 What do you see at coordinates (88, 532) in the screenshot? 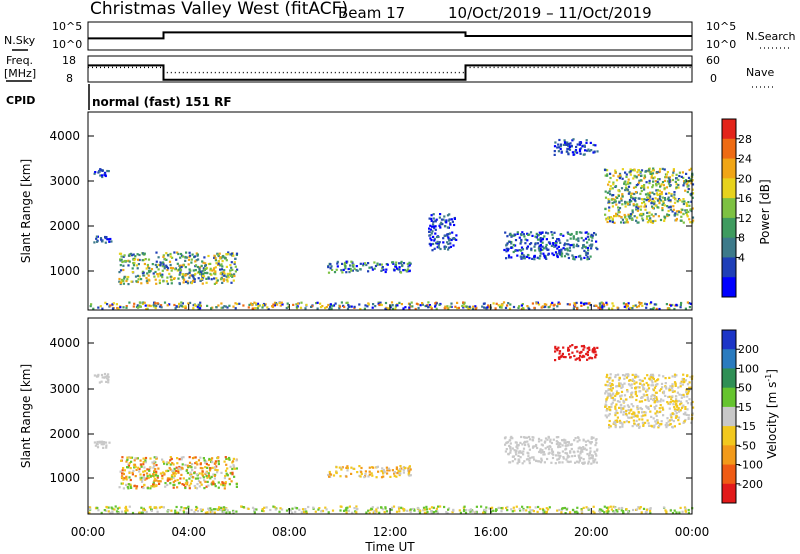
I see `x-tick-label: 00:00` at bounding box center [88, 532].